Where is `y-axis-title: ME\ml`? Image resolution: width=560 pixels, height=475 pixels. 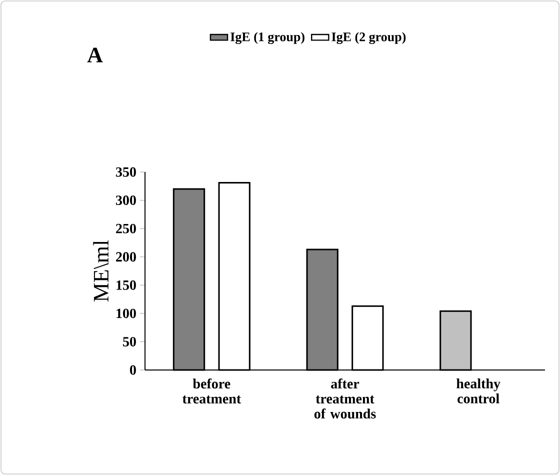 y-axis-title: ME\ml is located at coordinates (101, 271).